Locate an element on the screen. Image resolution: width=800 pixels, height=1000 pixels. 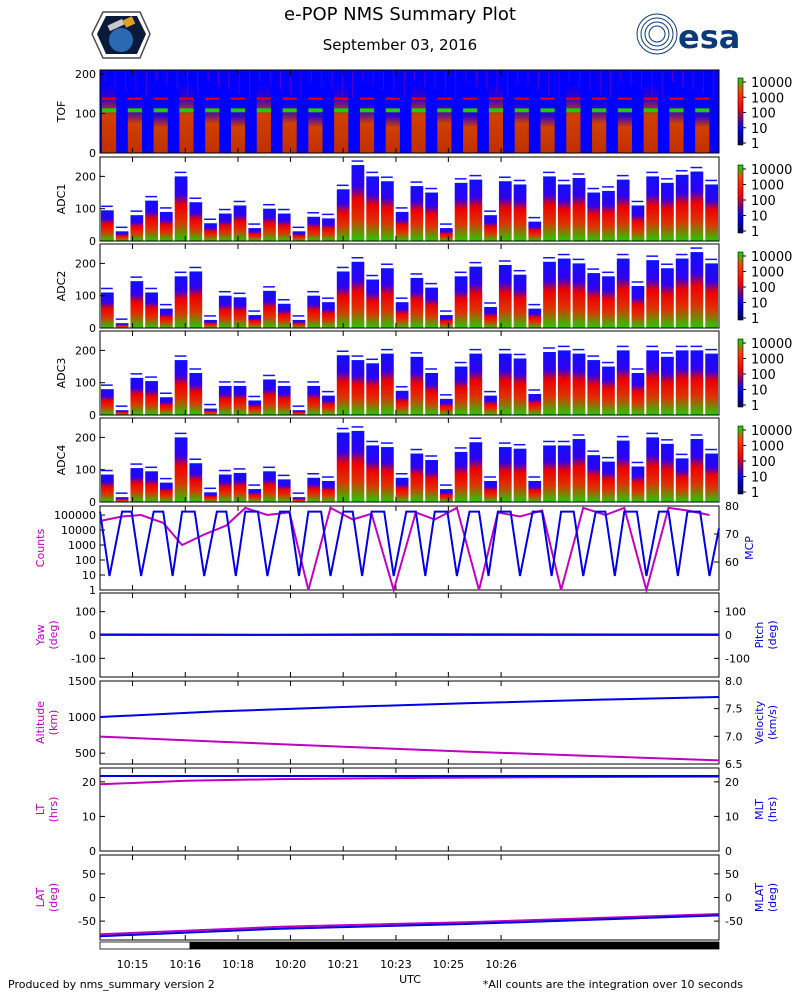
mission-patch-logo is located at coordinates (121, 35).